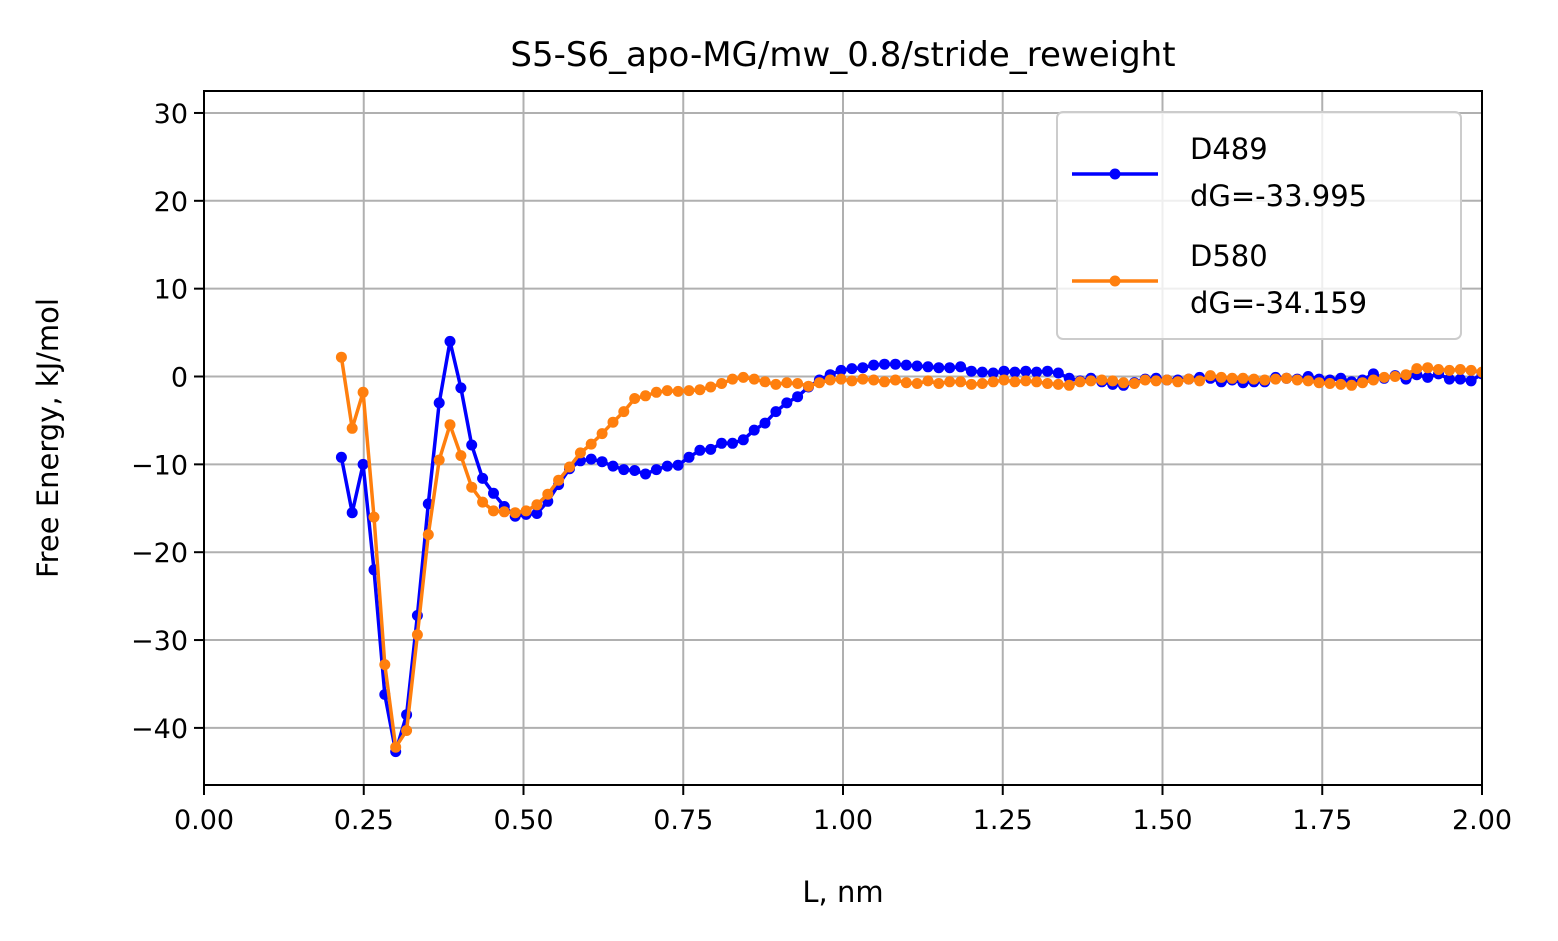 Image resolution: width=1558 pixels, height=941 pixels. What do you see at coordinates (1115, 174) in the screenshot?
I see `legend-marker-d489` at bounding box center [1115, 174].